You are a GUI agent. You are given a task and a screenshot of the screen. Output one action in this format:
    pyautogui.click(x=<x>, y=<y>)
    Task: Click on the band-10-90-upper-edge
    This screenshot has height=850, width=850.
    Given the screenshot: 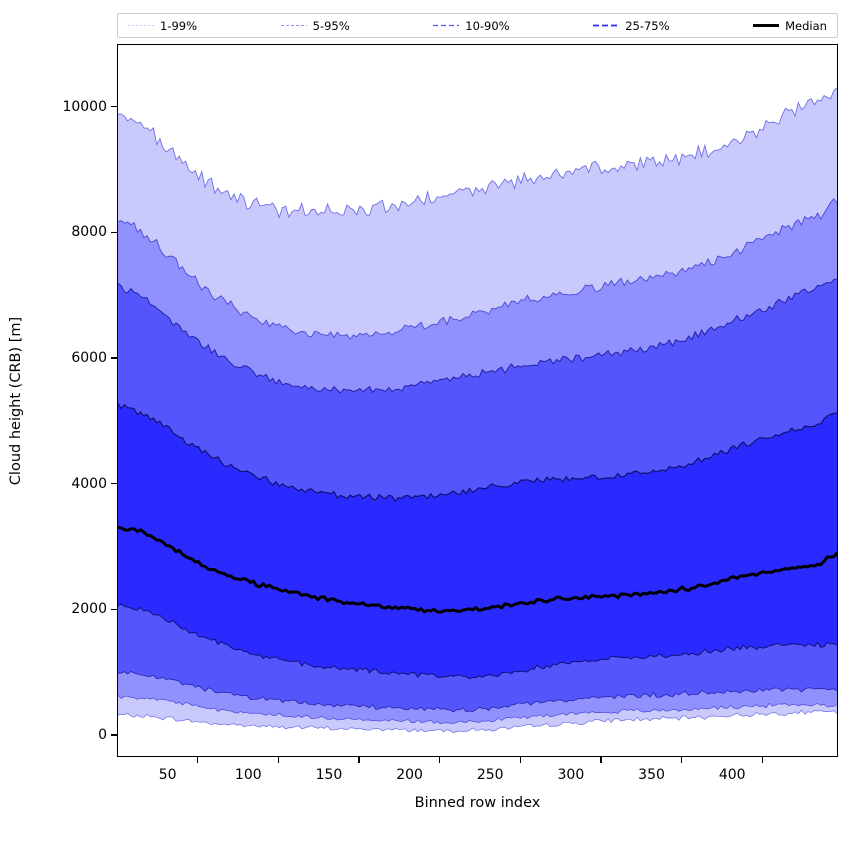 What is the action you would take?
    pyautogui.click(x=477, y=336)
    